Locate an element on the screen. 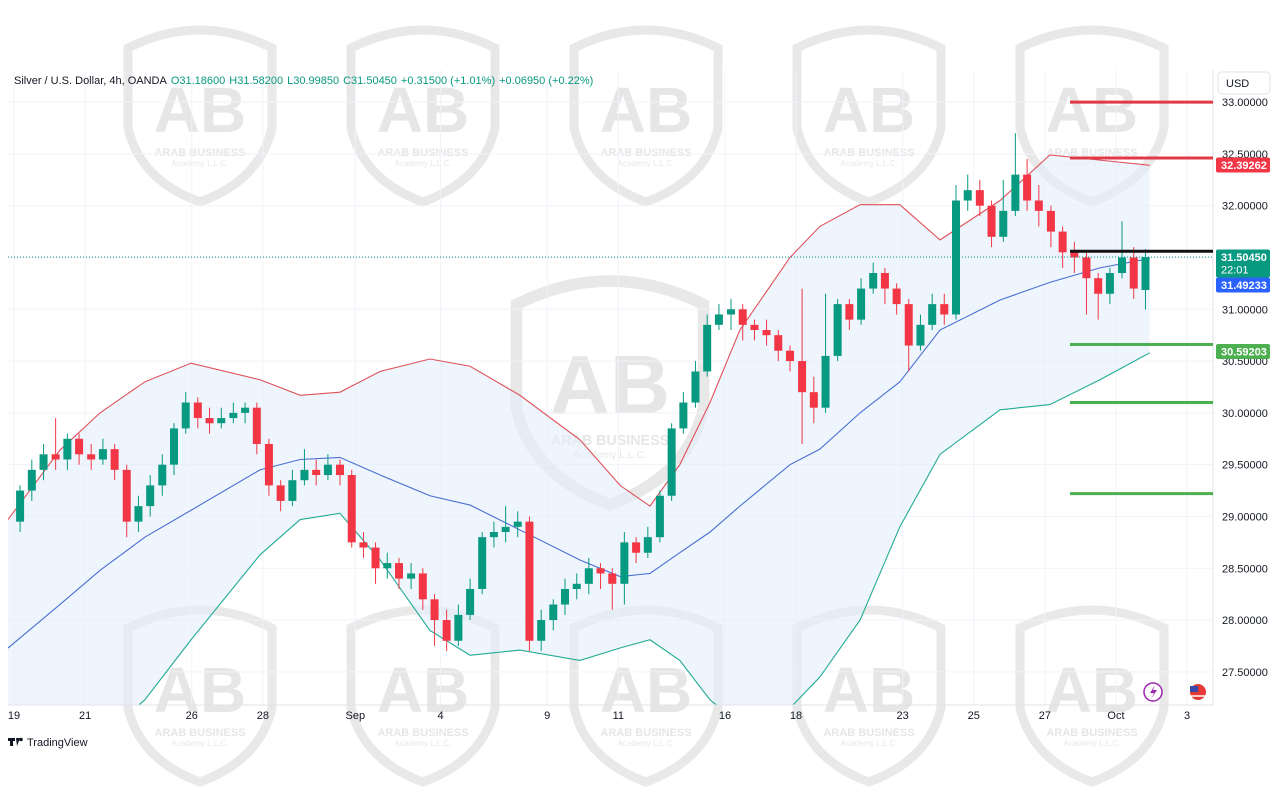 The width and height of the screenshot is (1280, 808). currency-box is located at coordinates (1244, 83).